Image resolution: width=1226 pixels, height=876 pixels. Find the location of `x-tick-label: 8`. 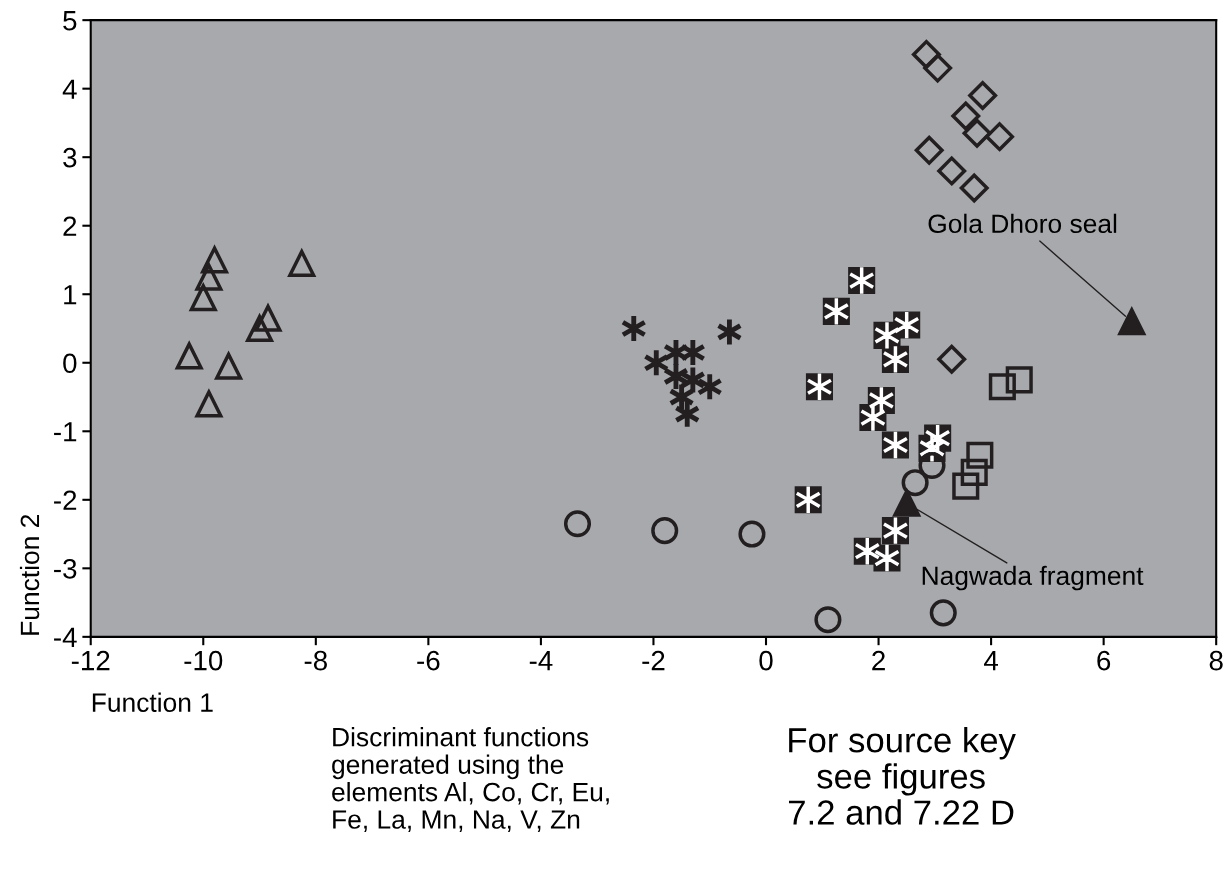

x-tick-label: 8 is located at coordinates (1216, 660).